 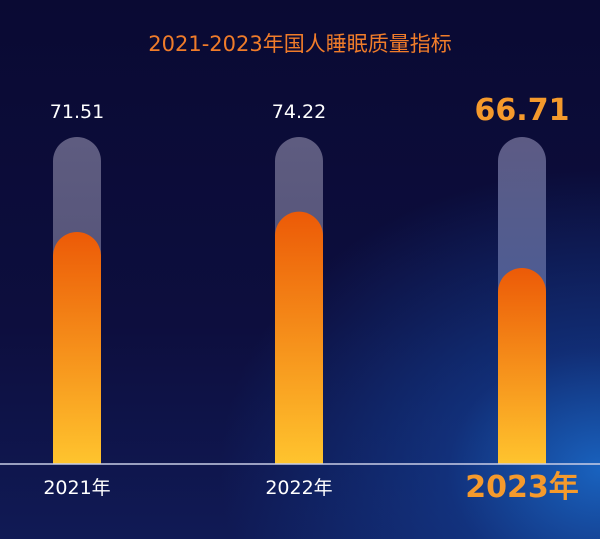 I want to click on value-label: 74.22, so click(x=299, y=112).